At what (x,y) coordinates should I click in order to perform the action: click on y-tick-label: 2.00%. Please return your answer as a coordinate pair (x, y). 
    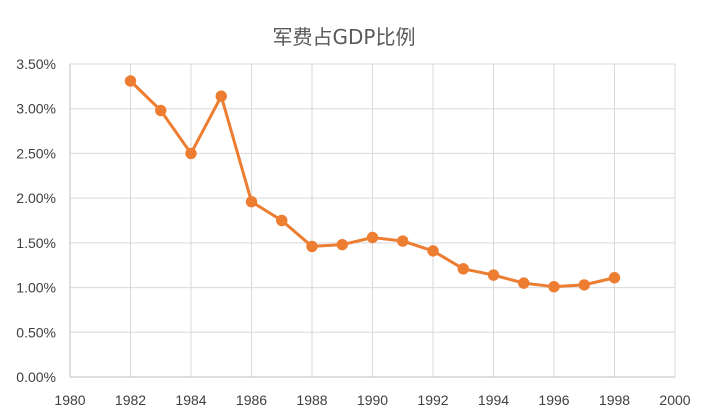
    Looking at the image, I should click on (36, 198).